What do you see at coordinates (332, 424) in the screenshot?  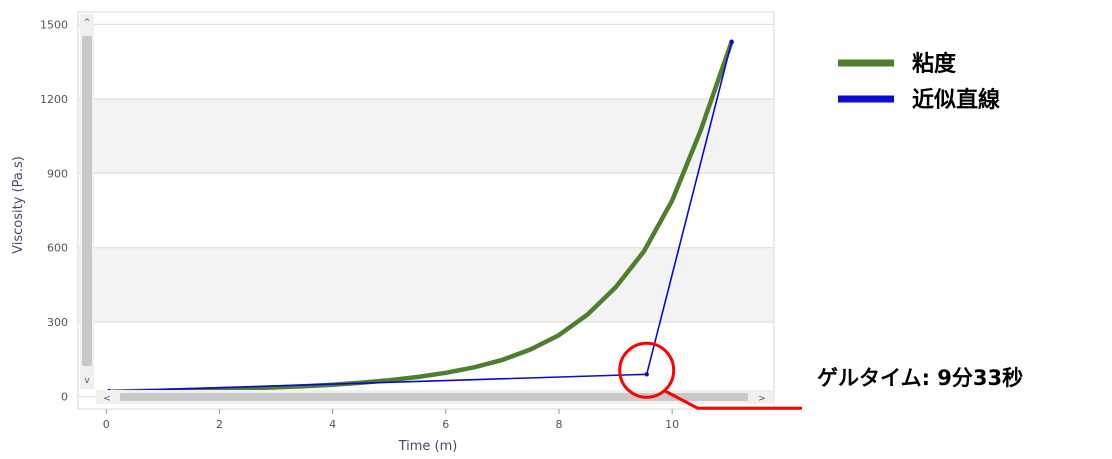 I see `x-tick-label: 4` at bounding box center [332, 424].